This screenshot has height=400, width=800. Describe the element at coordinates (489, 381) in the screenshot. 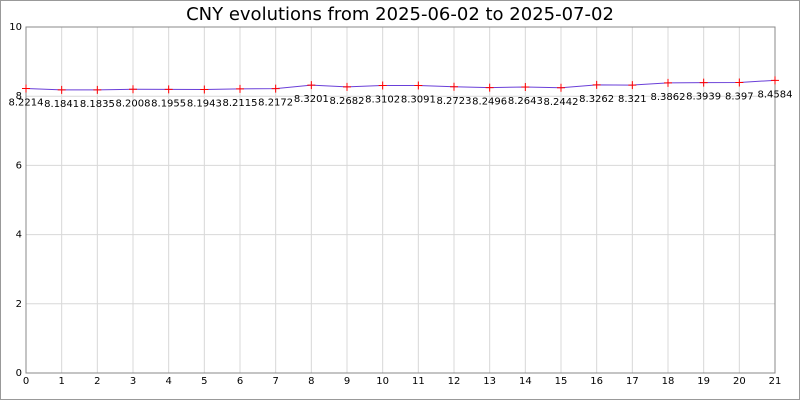

I see `x-tick-label: 13` at that location.